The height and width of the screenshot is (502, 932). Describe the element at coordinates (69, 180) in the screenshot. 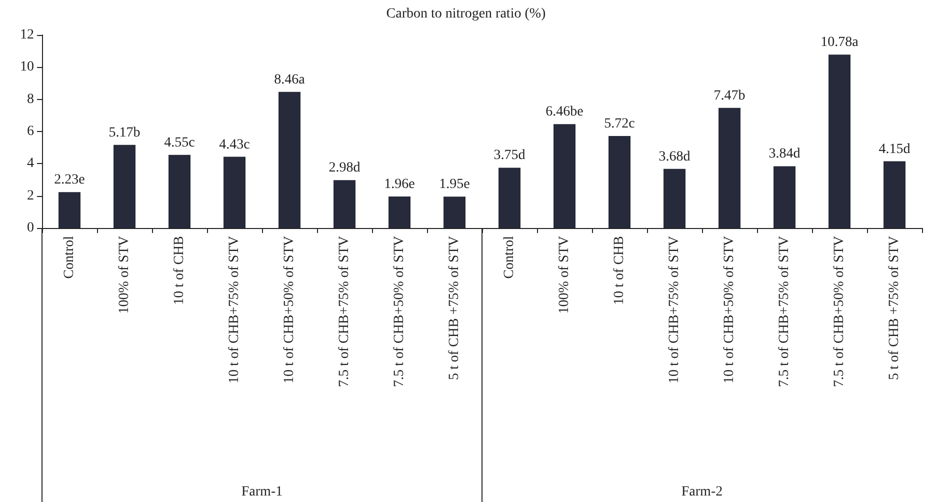

I see `data-label: 2.23e` at that location.